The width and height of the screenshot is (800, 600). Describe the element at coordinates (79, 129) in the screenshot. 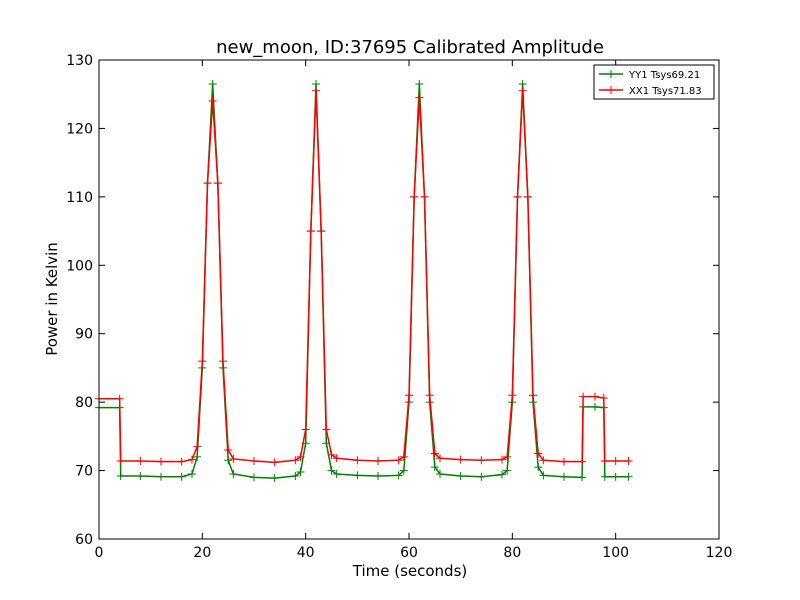

I see `y-tick-label: 120` at that location.